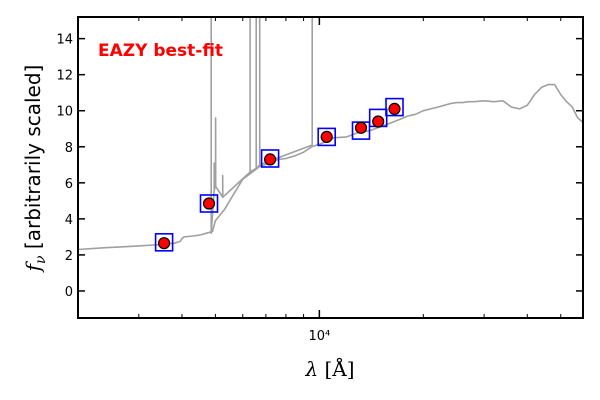 Image resolution: width=600 pixels, height=400 pixels. What do you see at coordinates (64, 76) in the screenshot?
I see `y-tick-label: 12` at bounding box center [64, 76].